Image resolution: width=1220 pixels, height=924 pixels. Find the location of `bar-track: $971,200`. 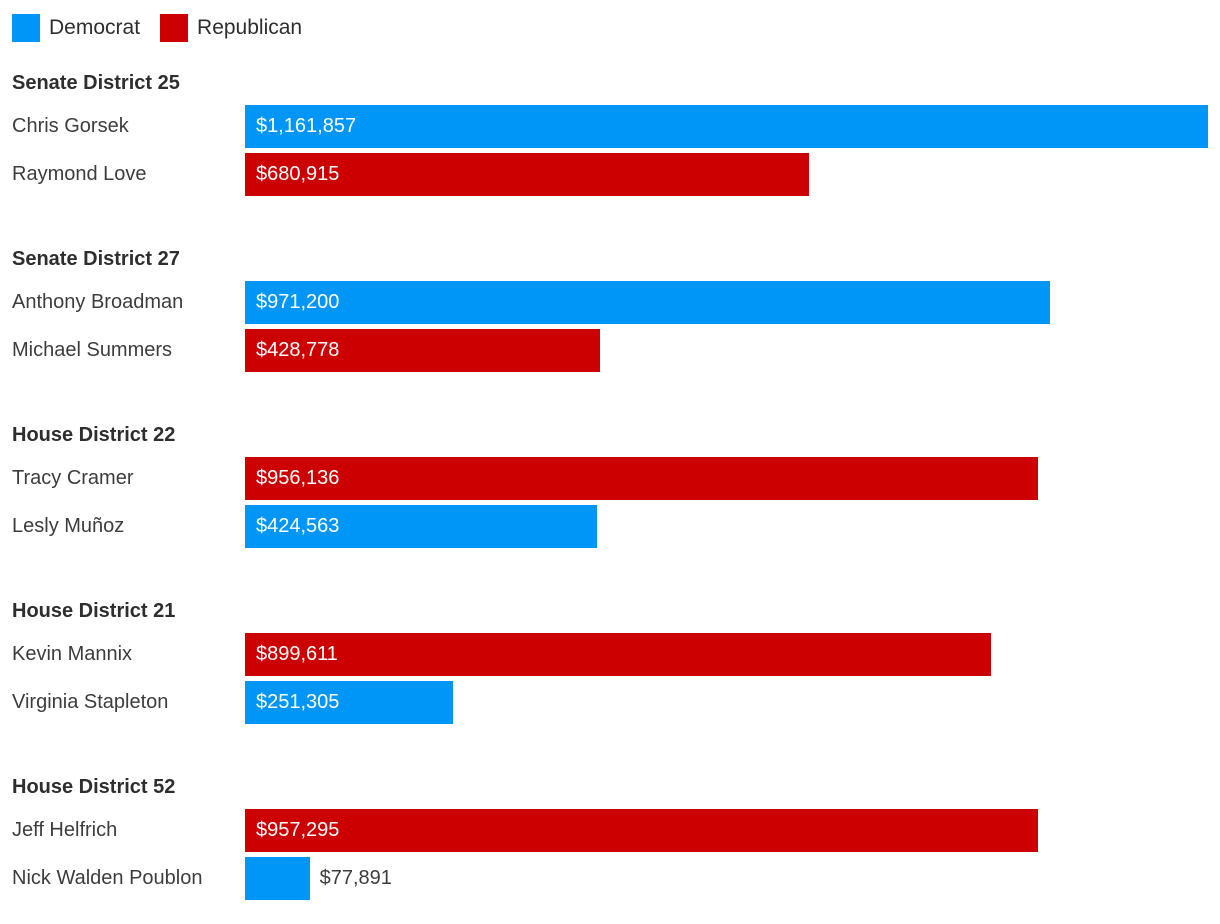

bar-track: $971,200 is located at coordinates (732, 302).